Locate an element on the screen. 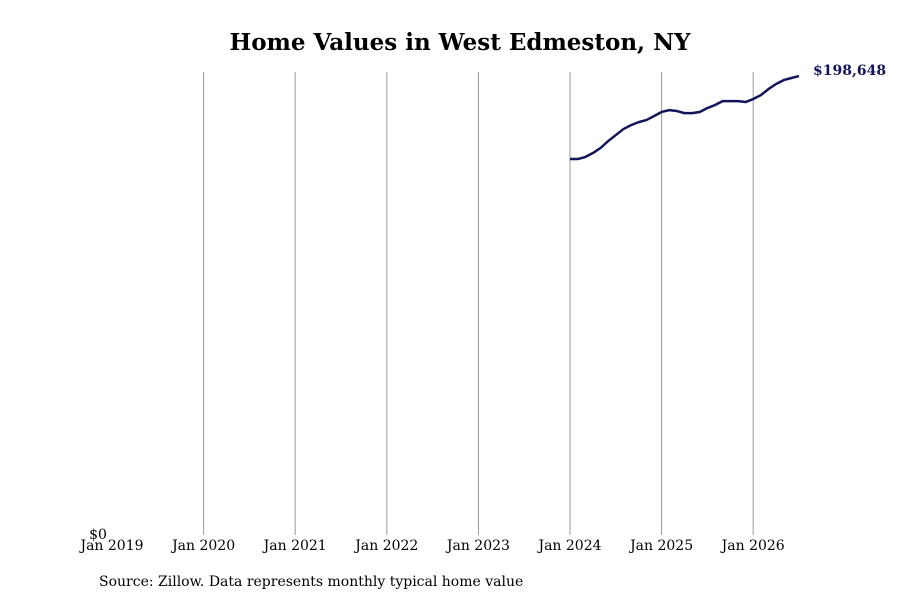  line is located at coordinates (685, 117).